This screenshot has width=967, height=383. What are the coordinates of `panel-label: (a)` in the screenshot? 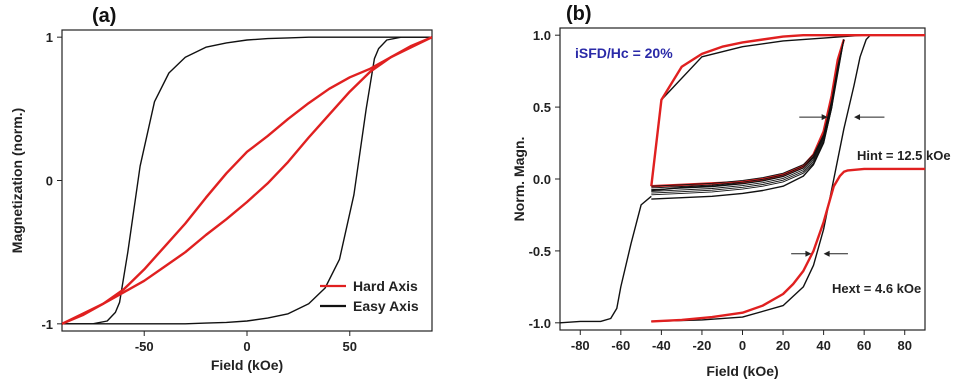 It's located at (104, 16).